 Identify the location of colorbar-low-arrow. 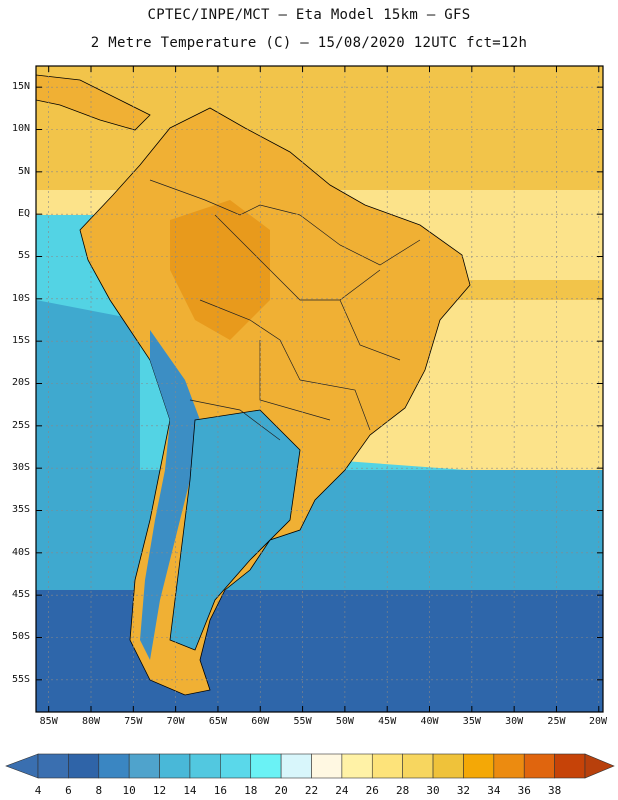
(22, 766).